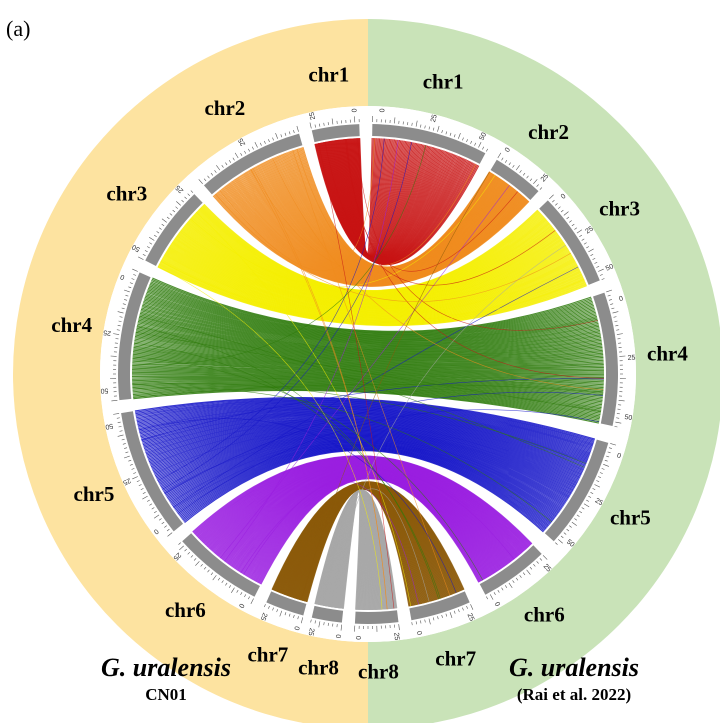  I want to click on left-chr2-ideogram, so click(253, 164).